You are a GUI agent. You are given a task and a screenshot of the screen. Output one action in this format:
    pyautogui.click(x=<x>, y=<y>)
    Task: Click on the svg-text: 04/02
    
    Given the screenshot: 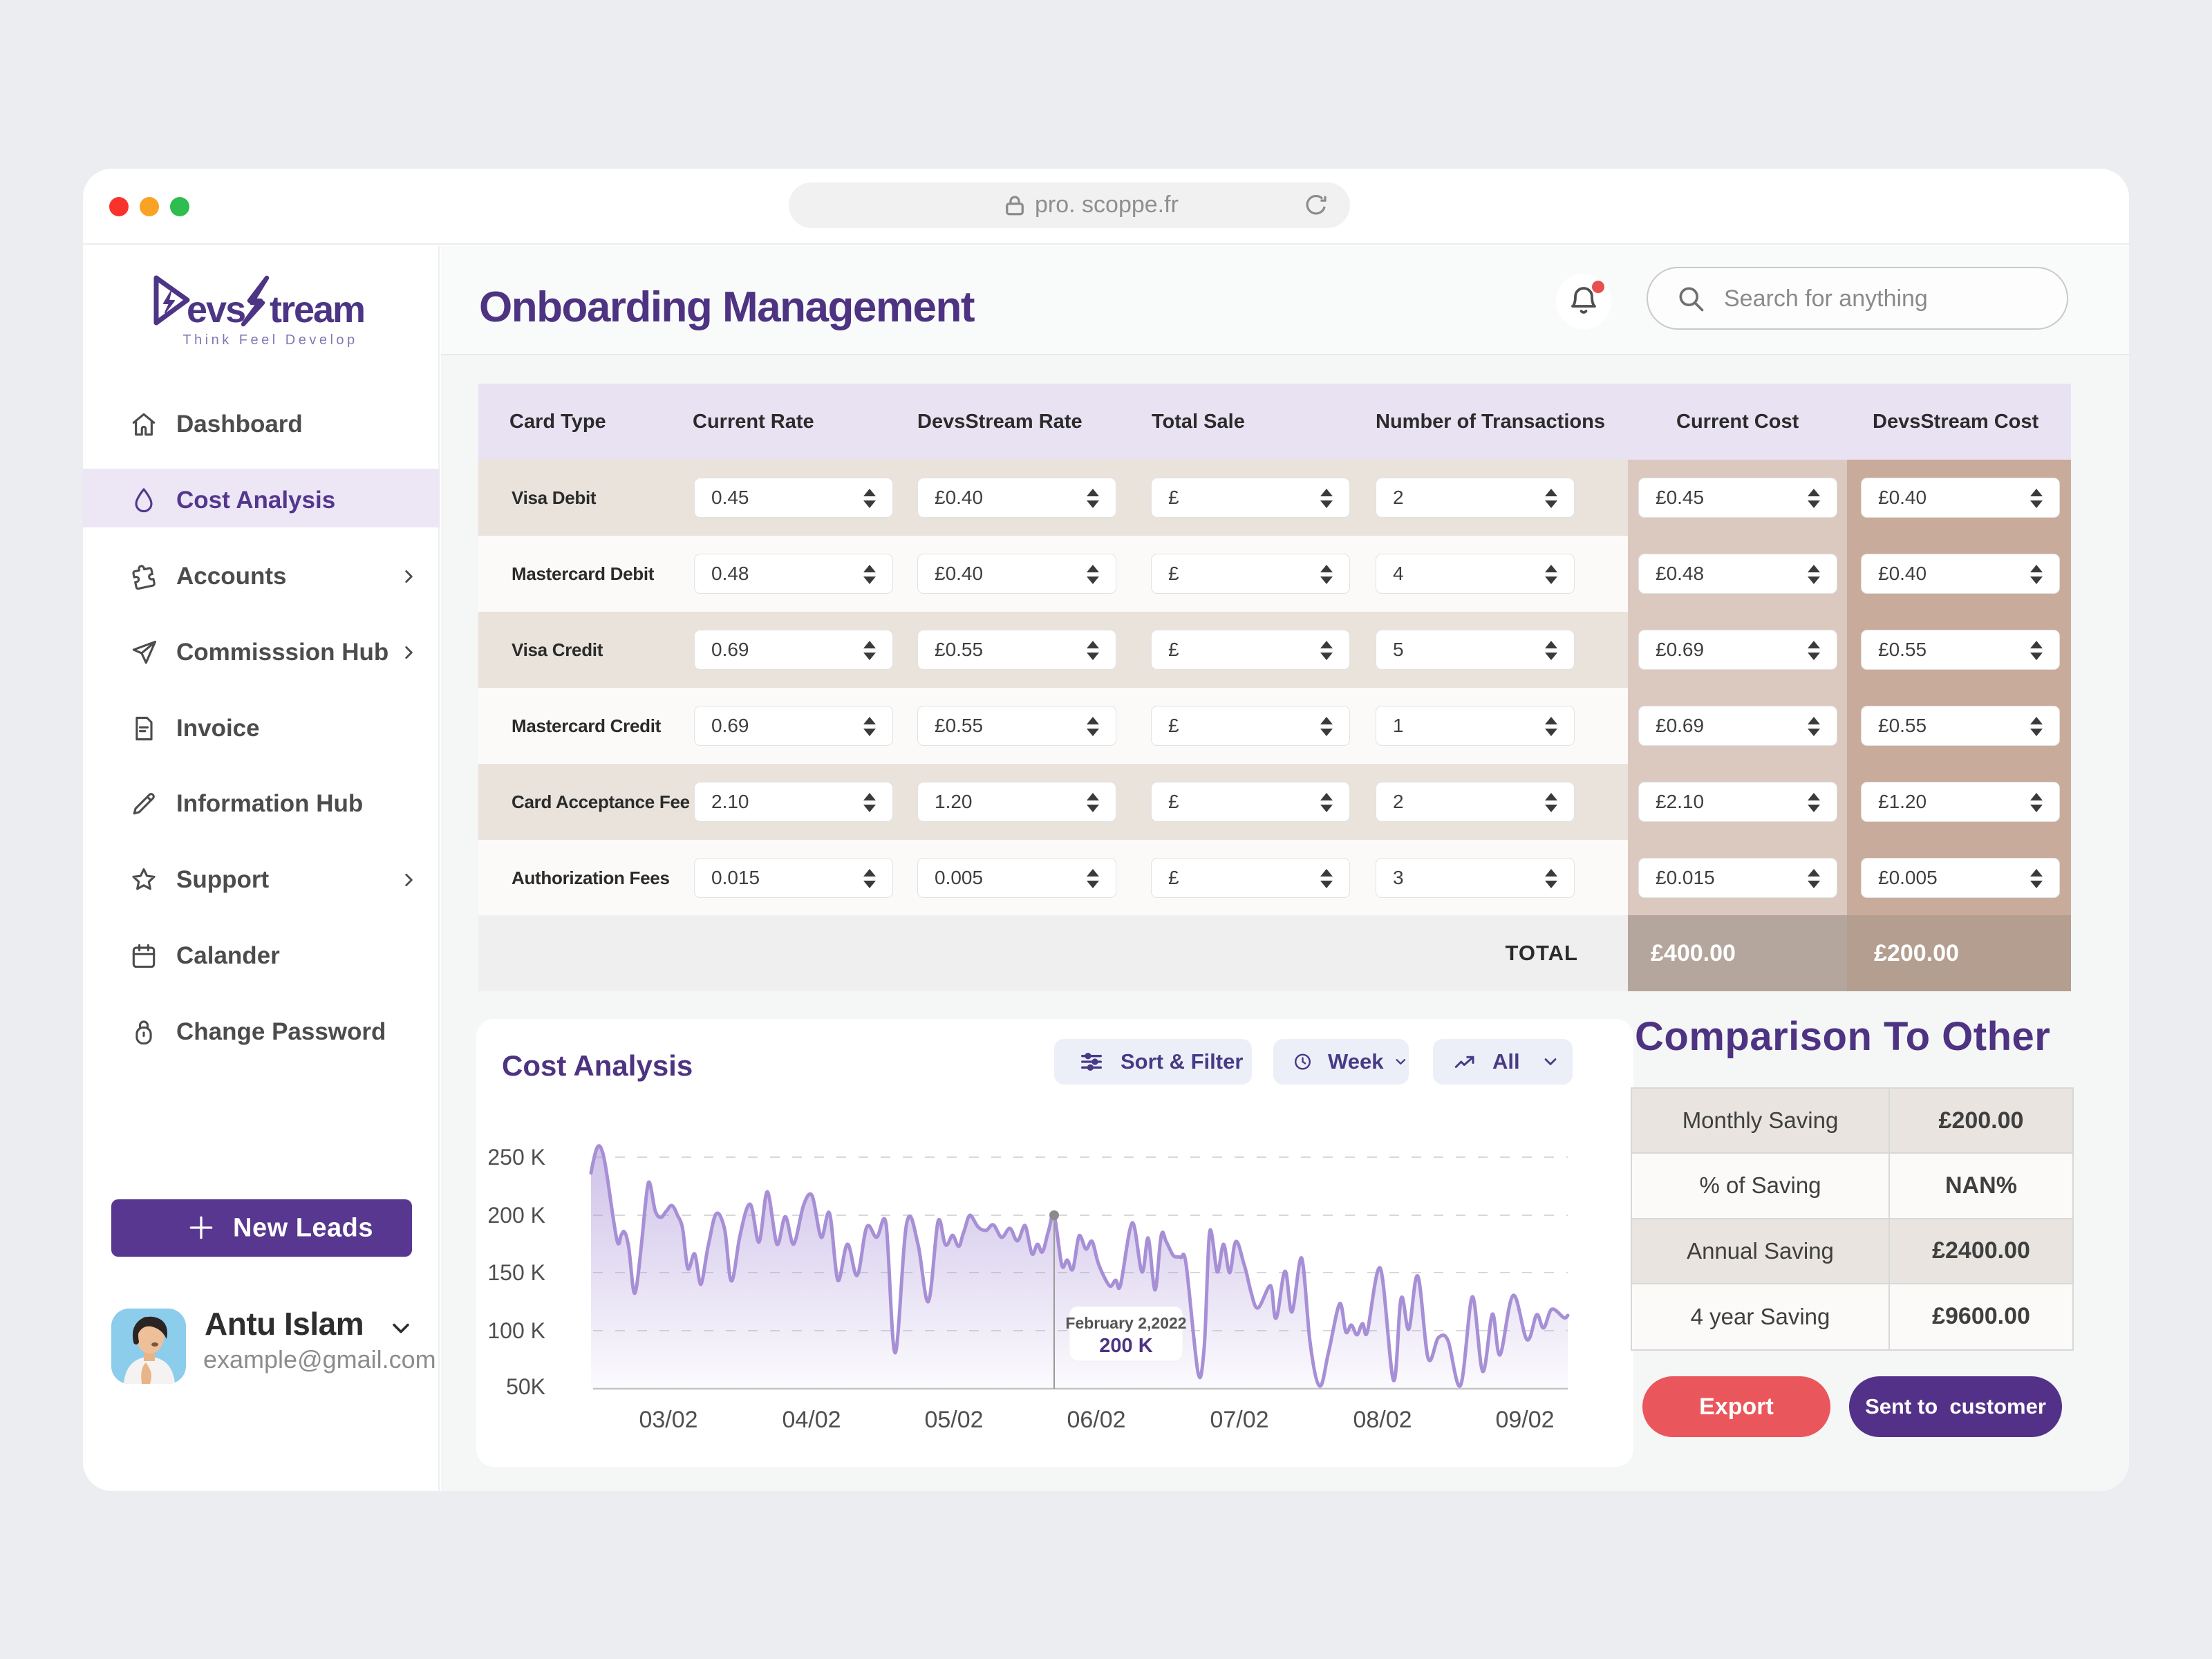 What is the action you would take?
    pyautogui.click(x=812, y=1420)
    